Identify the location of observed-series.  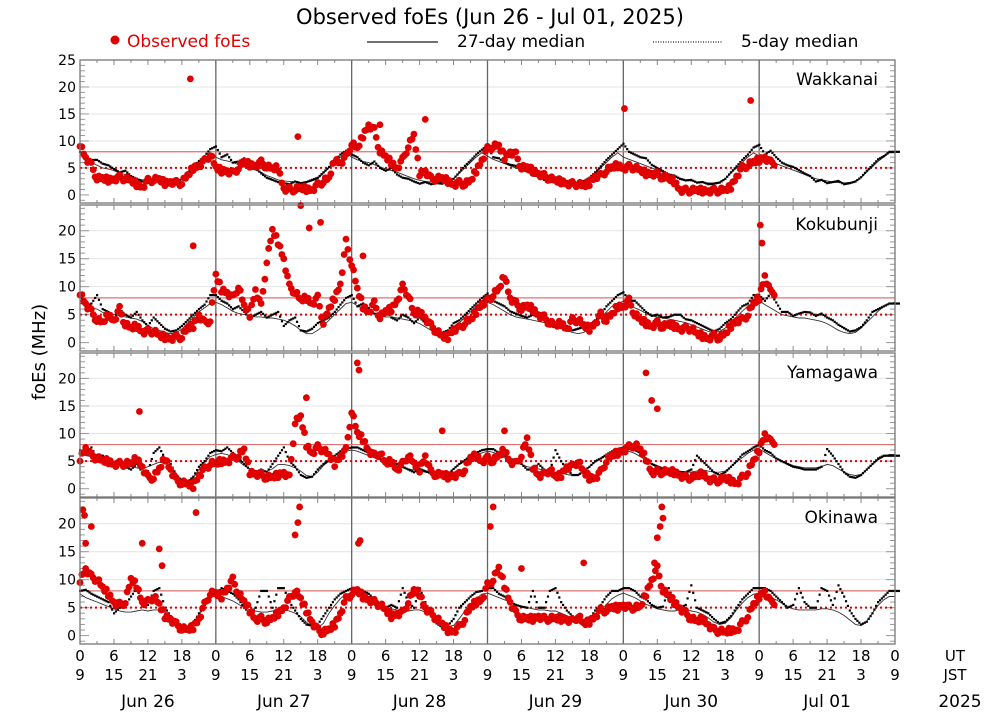
(427, 136).